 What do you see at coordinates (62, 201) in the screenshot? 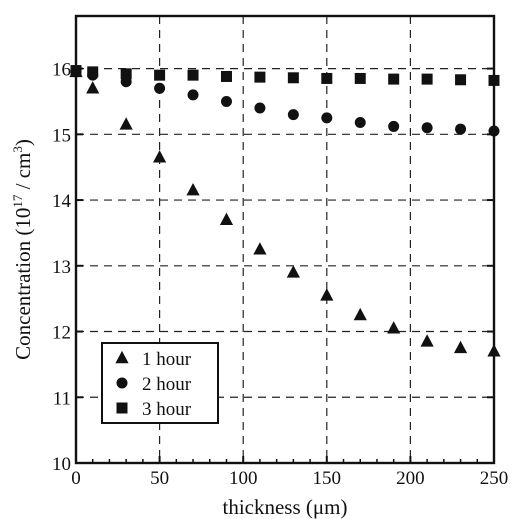
I see `y-tick-label: 14` at bounding box center [62, 201].